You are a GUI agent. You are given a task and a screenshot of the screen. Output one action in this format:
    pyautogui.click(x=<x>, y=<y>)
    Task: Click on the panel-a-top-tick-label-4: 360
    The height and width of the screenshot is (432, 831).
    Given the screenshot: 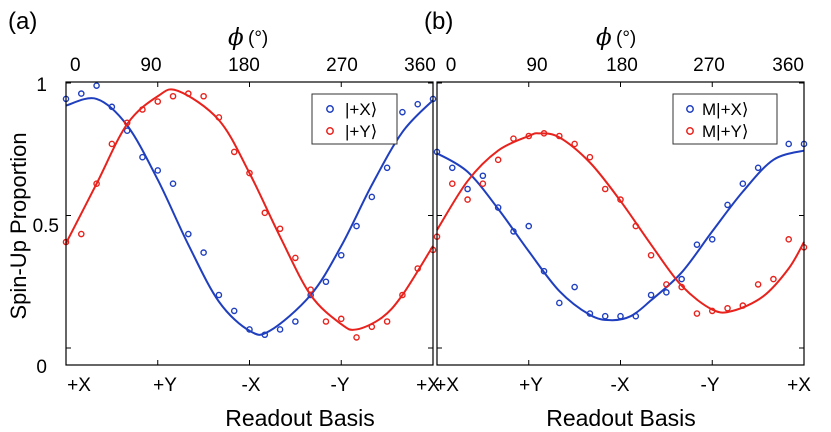 What is the action you would take?
    pyautogui.click(x=420, y=65)
    